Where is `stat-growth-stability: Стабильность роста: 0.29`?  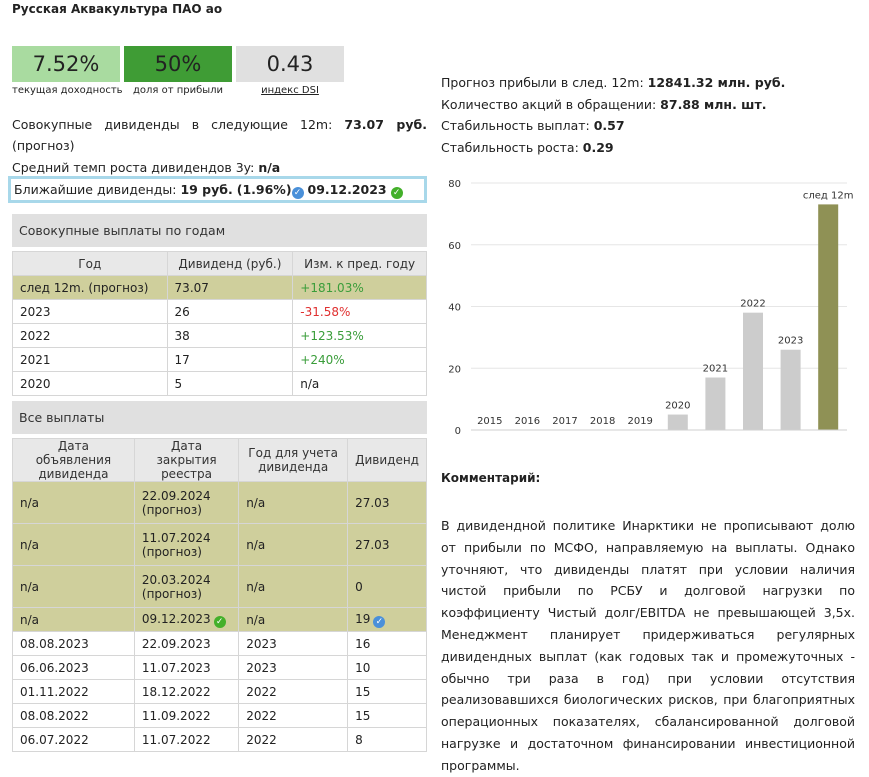 stat-growth-stability: Стабильность роста: 0.29 is located at coordinates (527, 147).